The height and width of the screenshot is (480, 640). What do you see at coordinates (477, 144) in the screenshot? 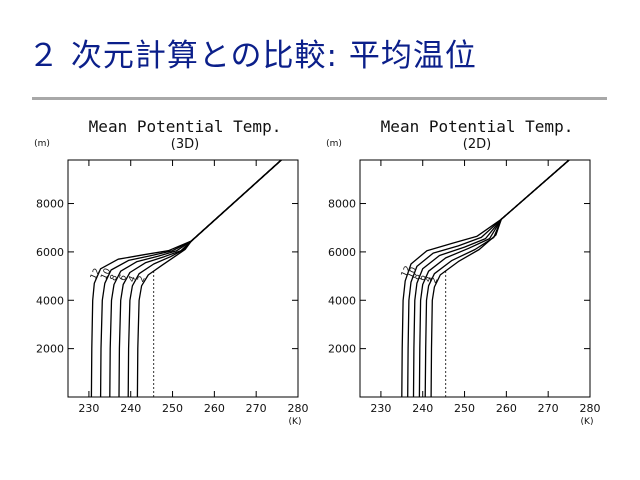
I see `chart-subtitle: (2D)` at bounding box center [477, 144].